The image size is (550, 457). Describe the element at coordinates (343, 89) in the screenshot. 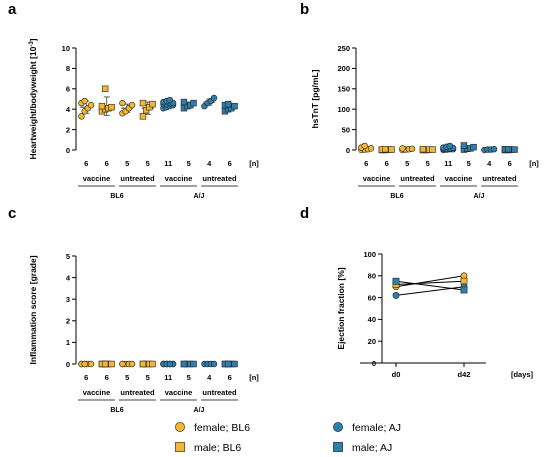

I see `y-tick-label: 150` at that location.